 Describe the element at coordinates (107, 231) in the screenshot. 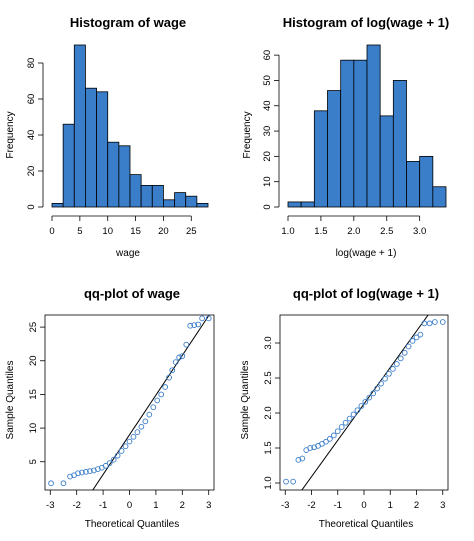

I see `x-tick-label: 10` at that location.